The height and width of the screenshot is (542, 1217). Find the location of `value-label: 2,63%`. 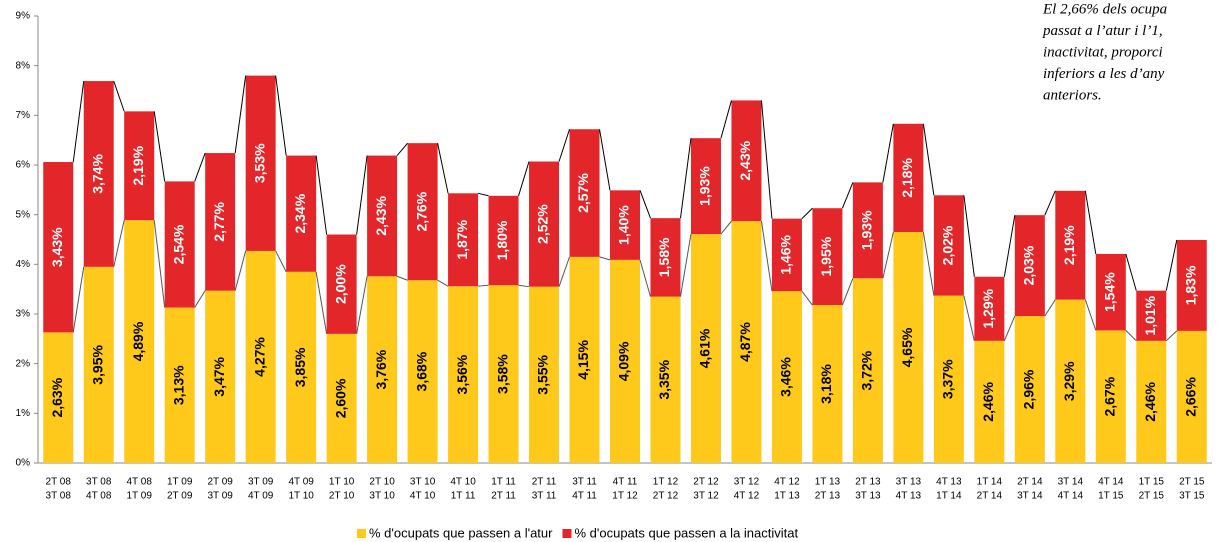

value-label: 2,63% is located at coordinates (57, 397).